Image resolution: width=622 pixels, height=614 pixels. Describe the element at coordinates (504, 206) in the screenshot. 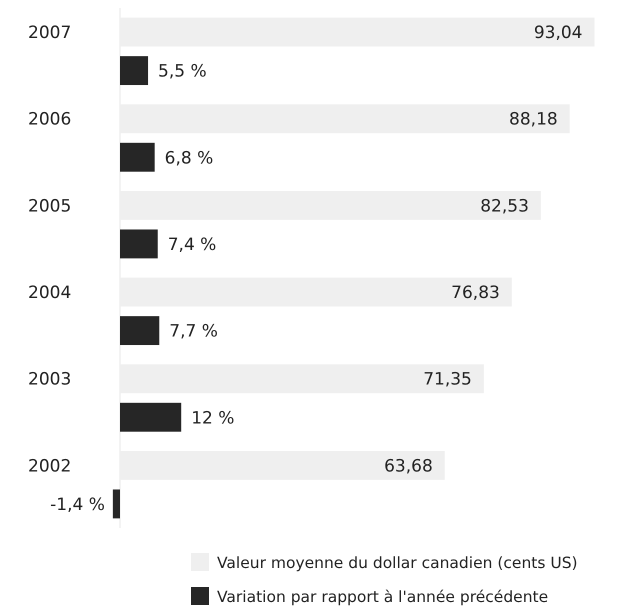

I see `data-label: 82,53` at that location.